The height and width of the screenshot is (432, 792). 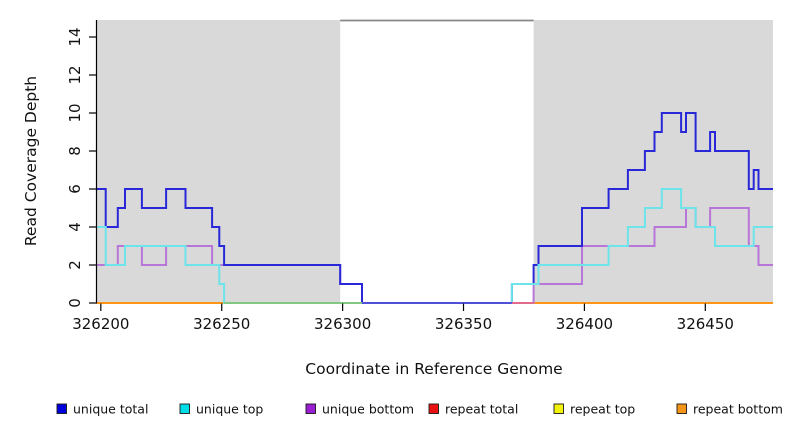 I want to click on legend-item: unique total, so click(x=102, y=409).